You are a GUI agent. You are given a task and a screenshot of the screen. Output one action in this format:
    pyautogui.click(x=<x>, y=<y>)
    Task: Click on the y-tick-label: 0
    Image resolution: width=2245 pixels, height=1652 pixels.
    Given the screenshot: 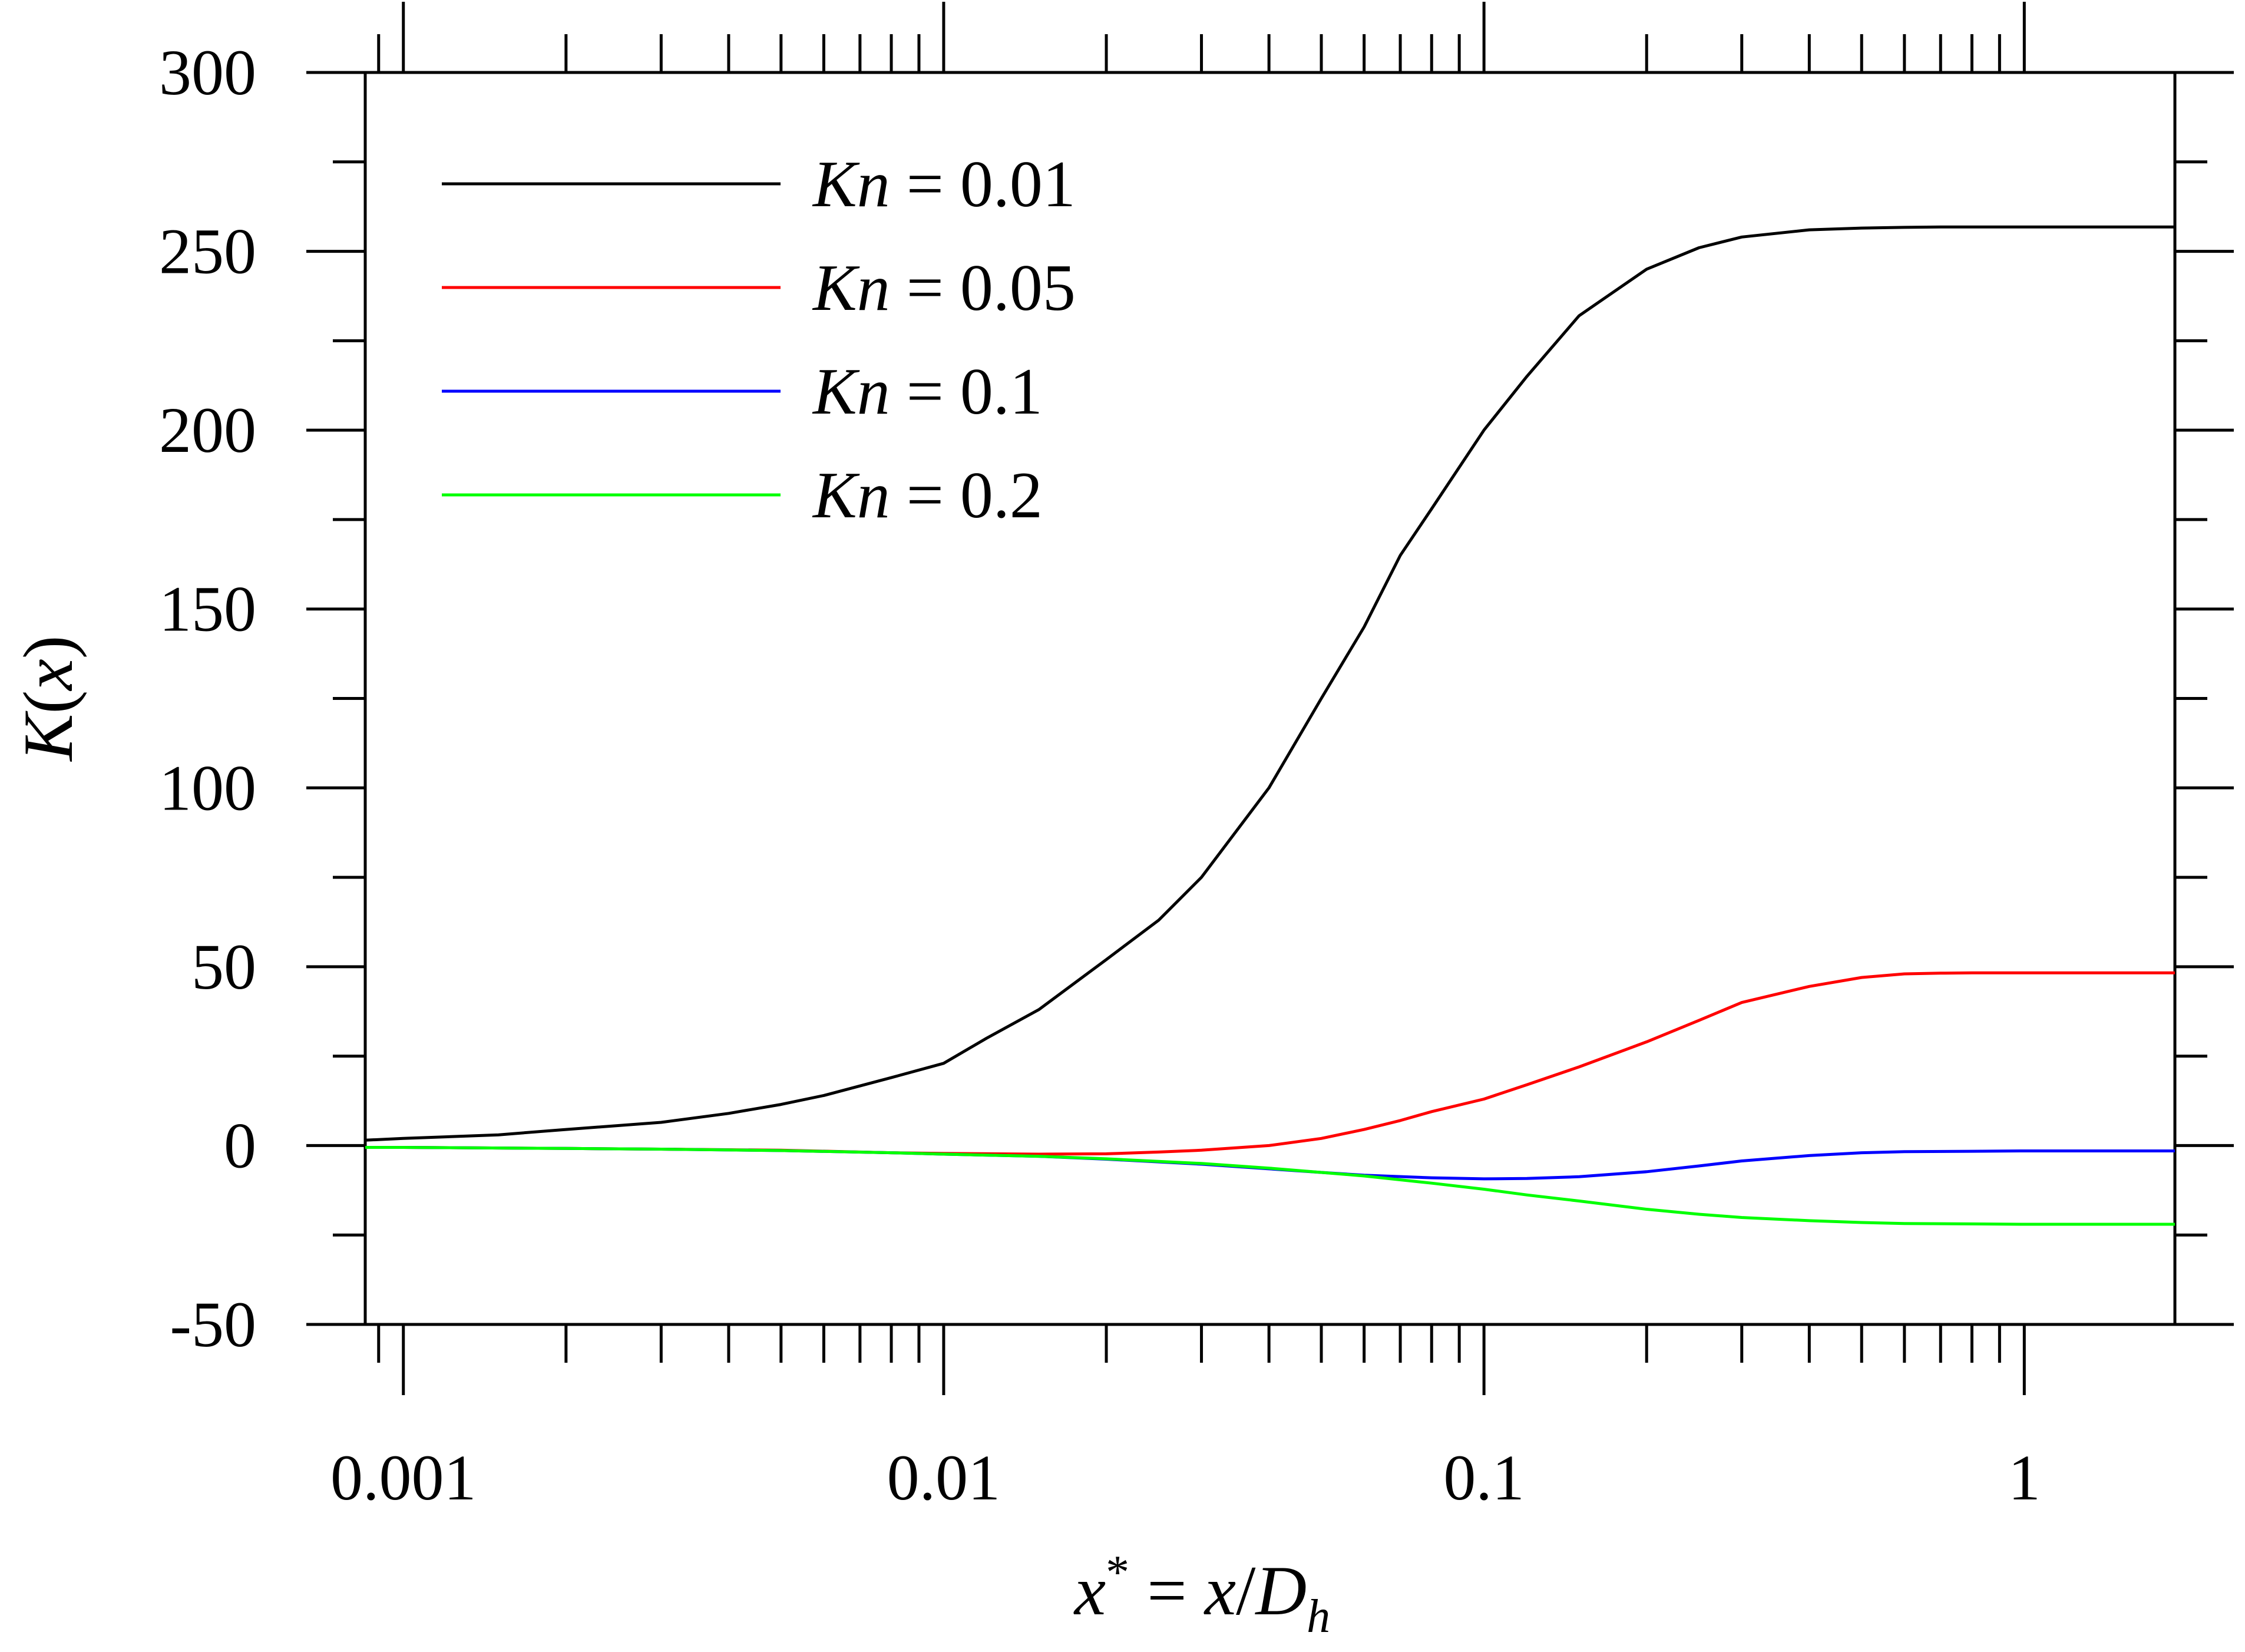 What is the action you would take?
    pyautogui.click(x=240, y=1145)
    